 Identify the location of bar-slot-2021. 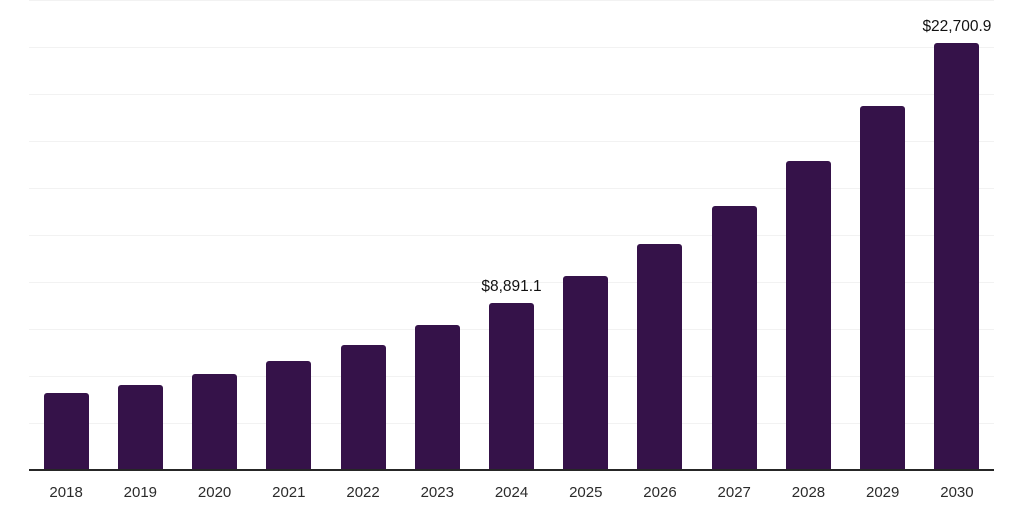
(289, 235).